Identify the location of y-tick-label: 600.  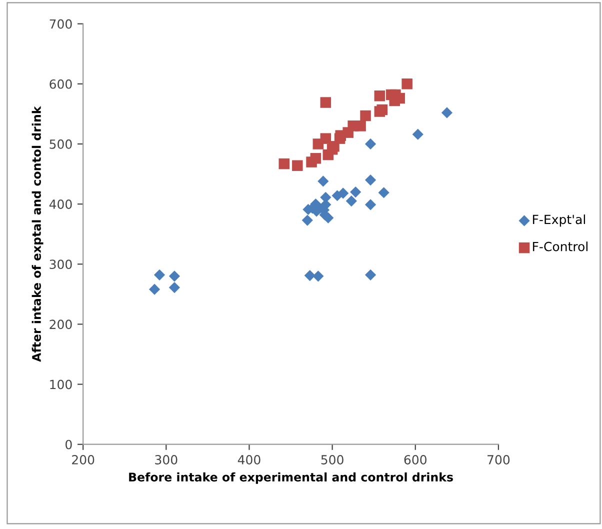
(61, 84).